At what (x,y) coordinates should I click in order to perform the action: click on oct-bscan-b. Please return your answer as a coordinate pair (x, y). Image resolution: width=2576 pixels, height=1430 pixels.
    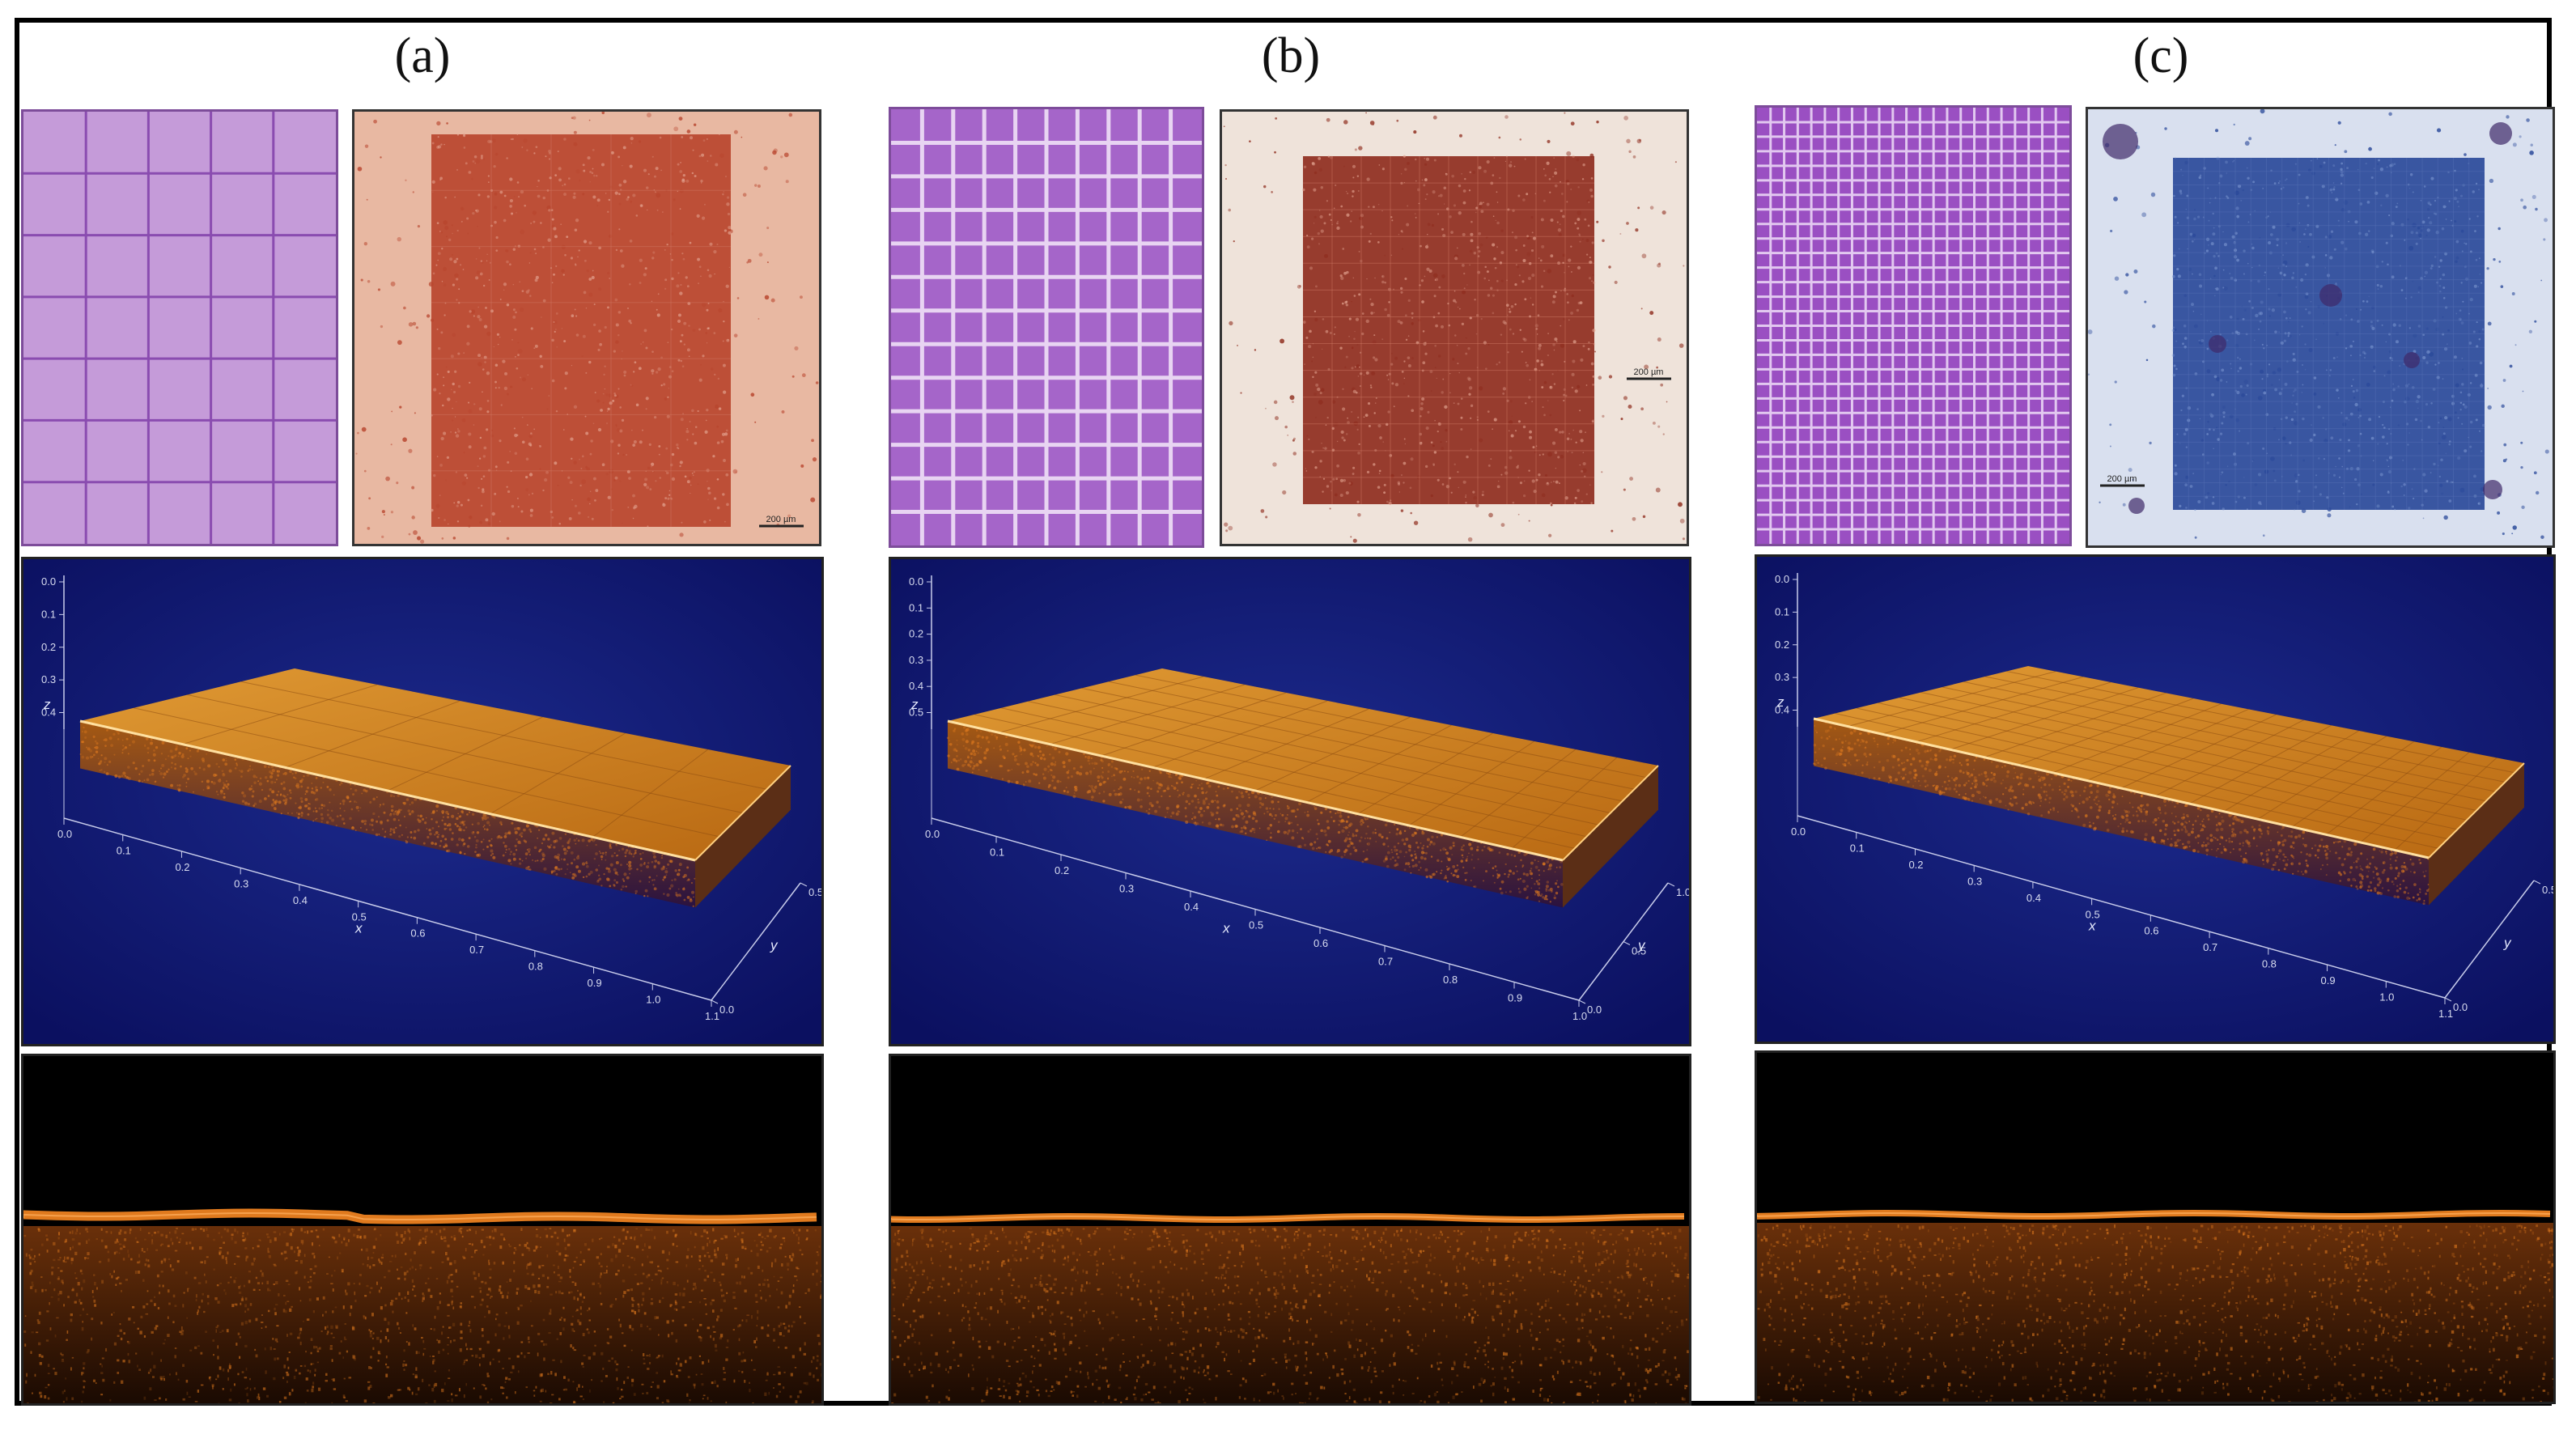
    Looking at the image, I should click on (1290, 1230).